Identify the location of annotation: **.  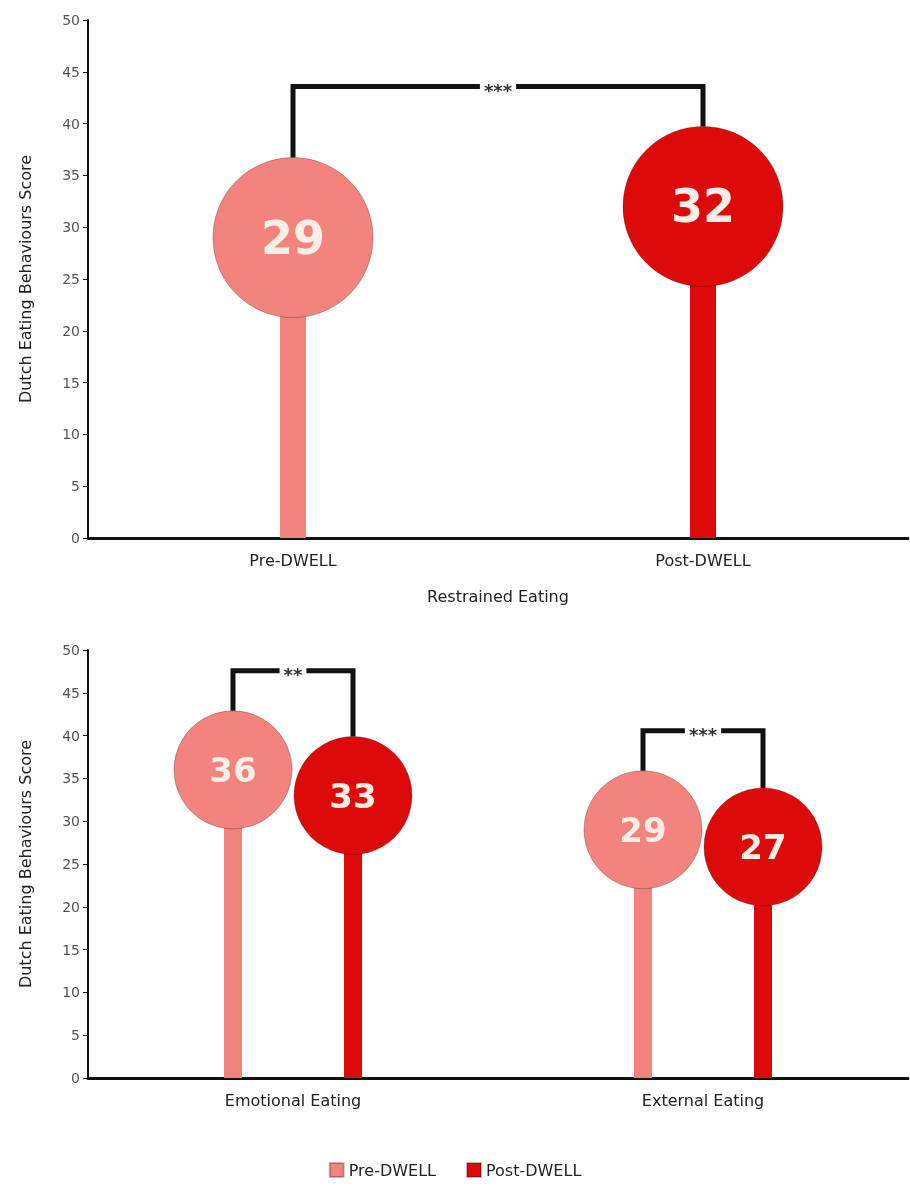
(293, 675).